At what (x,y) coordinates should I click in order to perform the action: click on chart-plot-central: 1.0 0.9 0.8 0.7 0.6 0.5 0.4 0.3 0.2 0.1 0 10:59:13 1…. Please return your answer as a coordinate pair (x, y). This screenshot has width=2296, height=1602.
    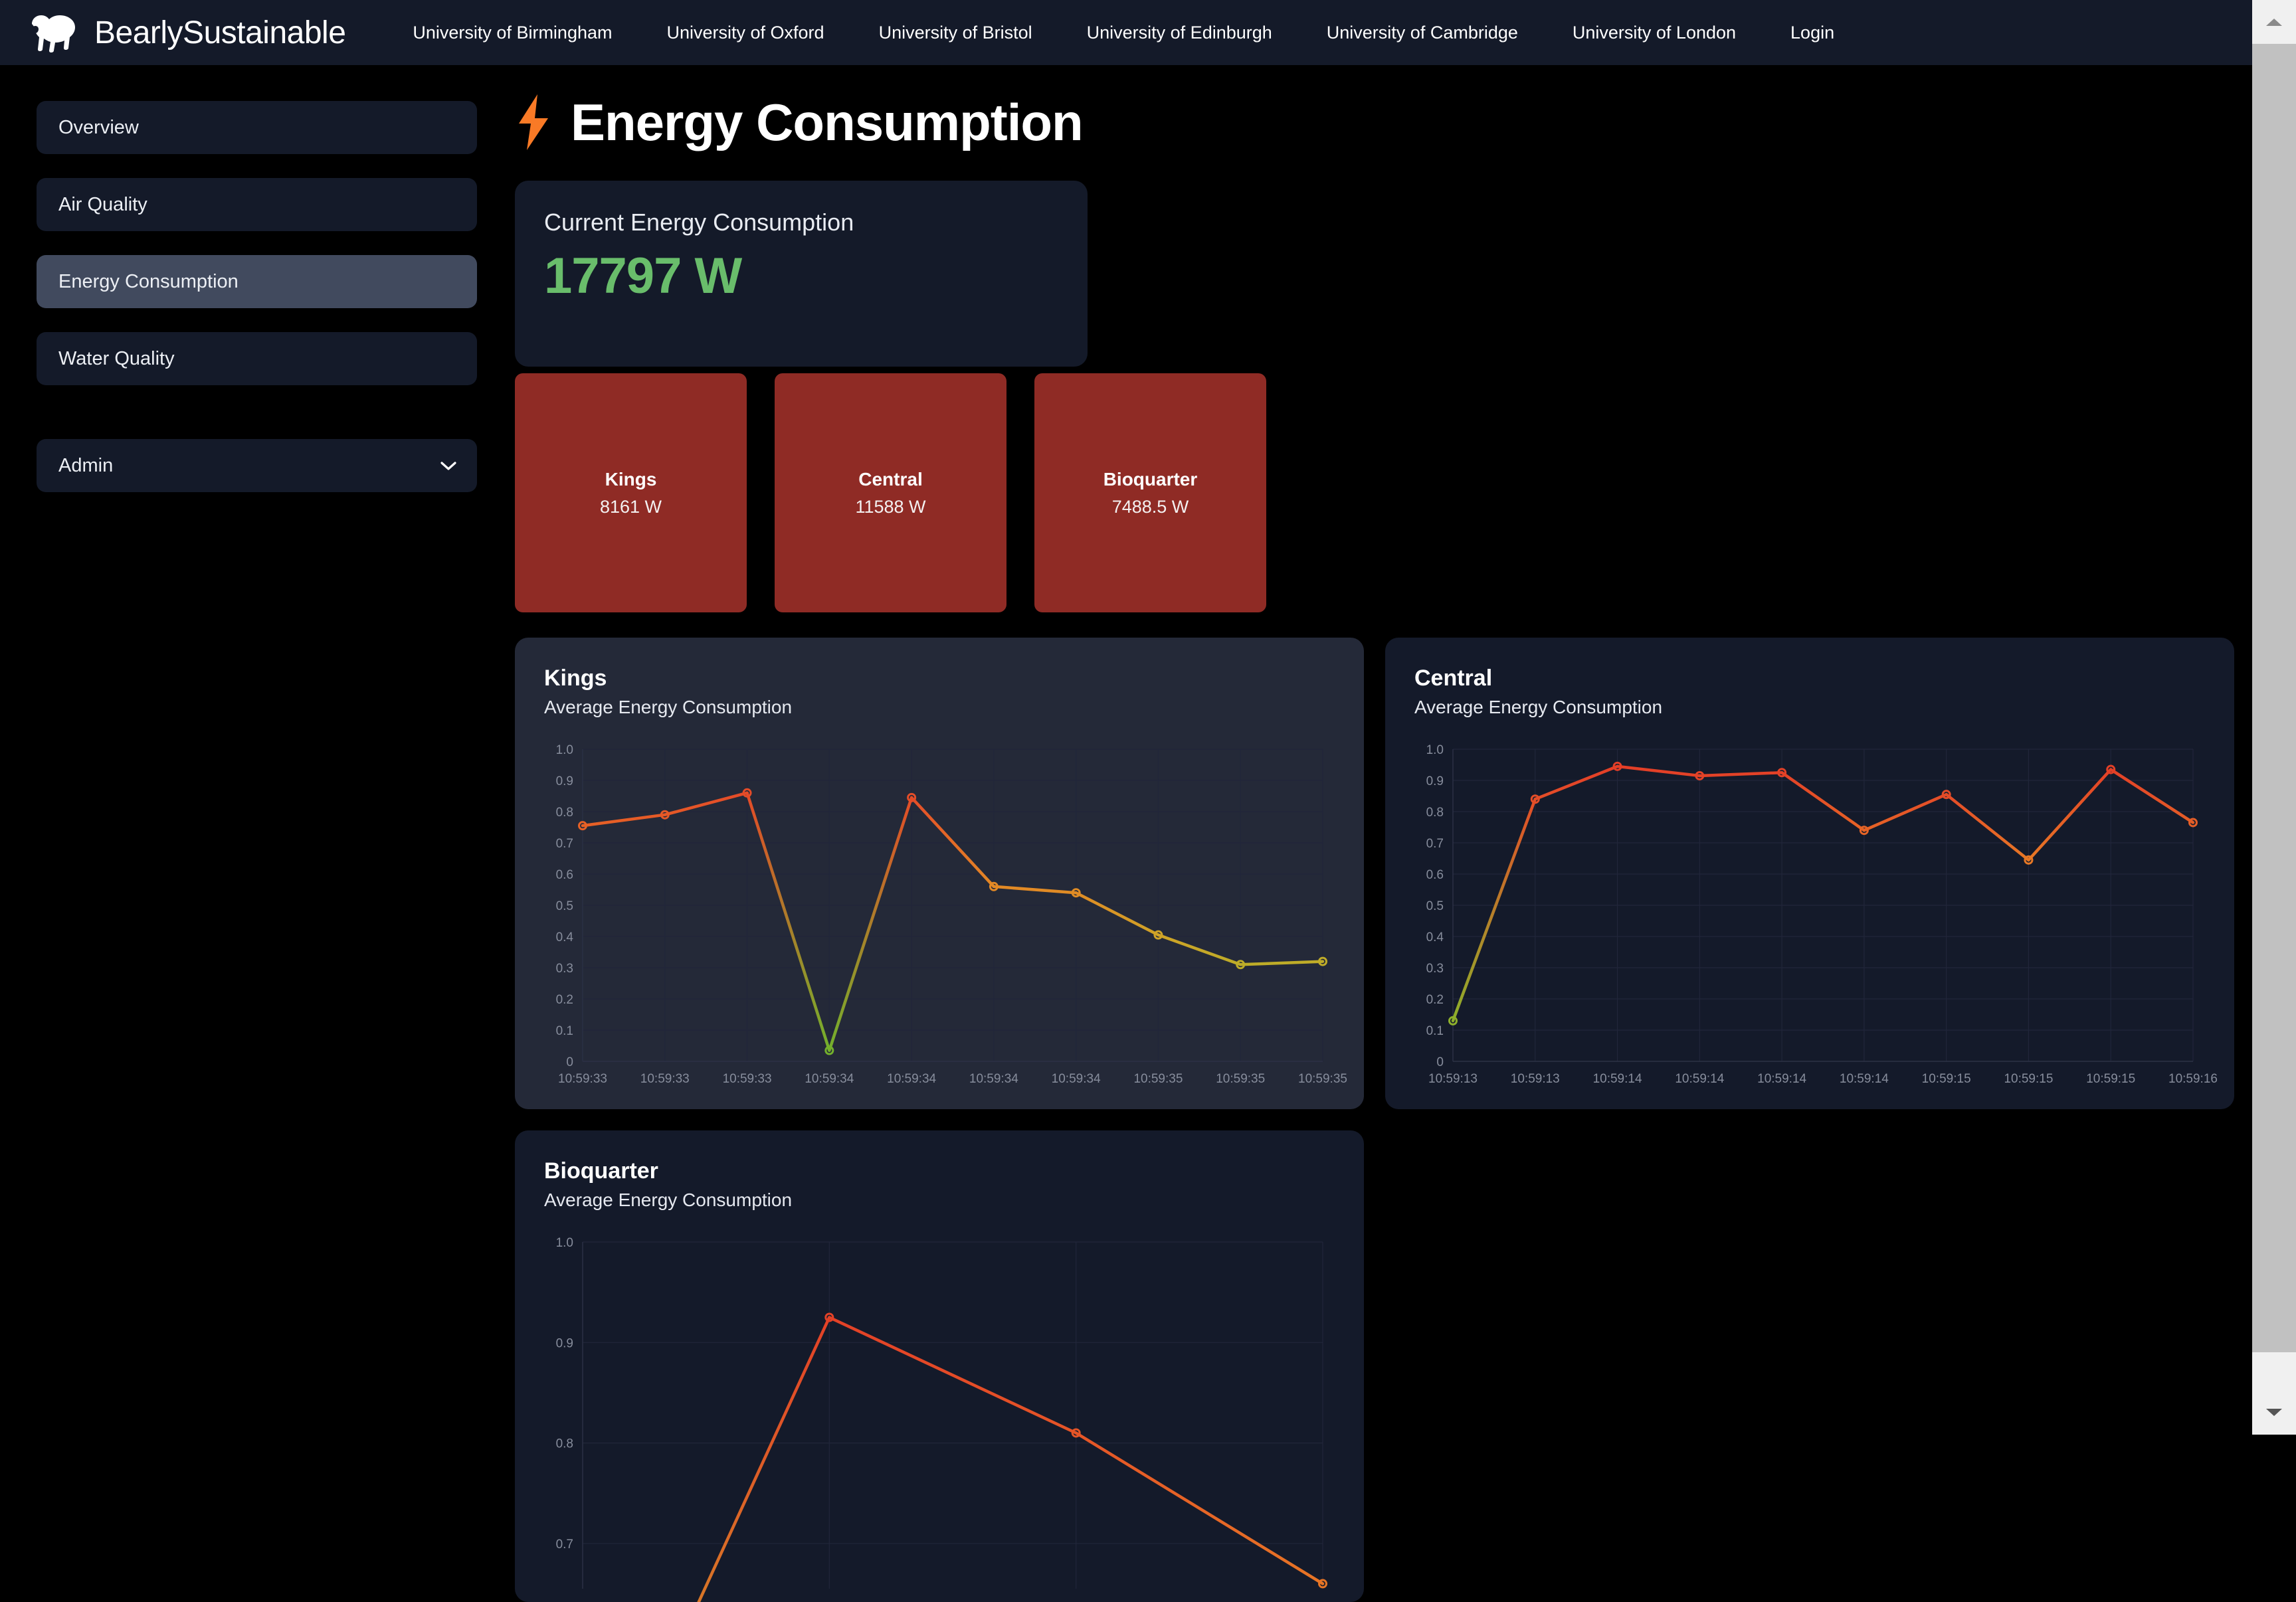
    Looking at the image, I should click on (1816, 919).